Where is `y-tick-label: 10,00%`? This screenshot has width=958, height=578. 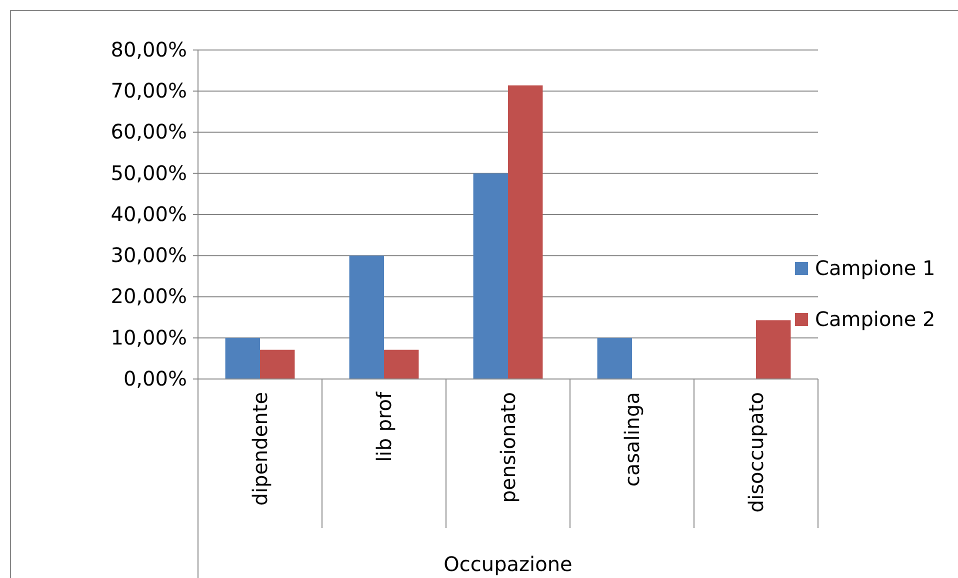 y-tick-label: 10,00% is located at coordinates (148, 337).